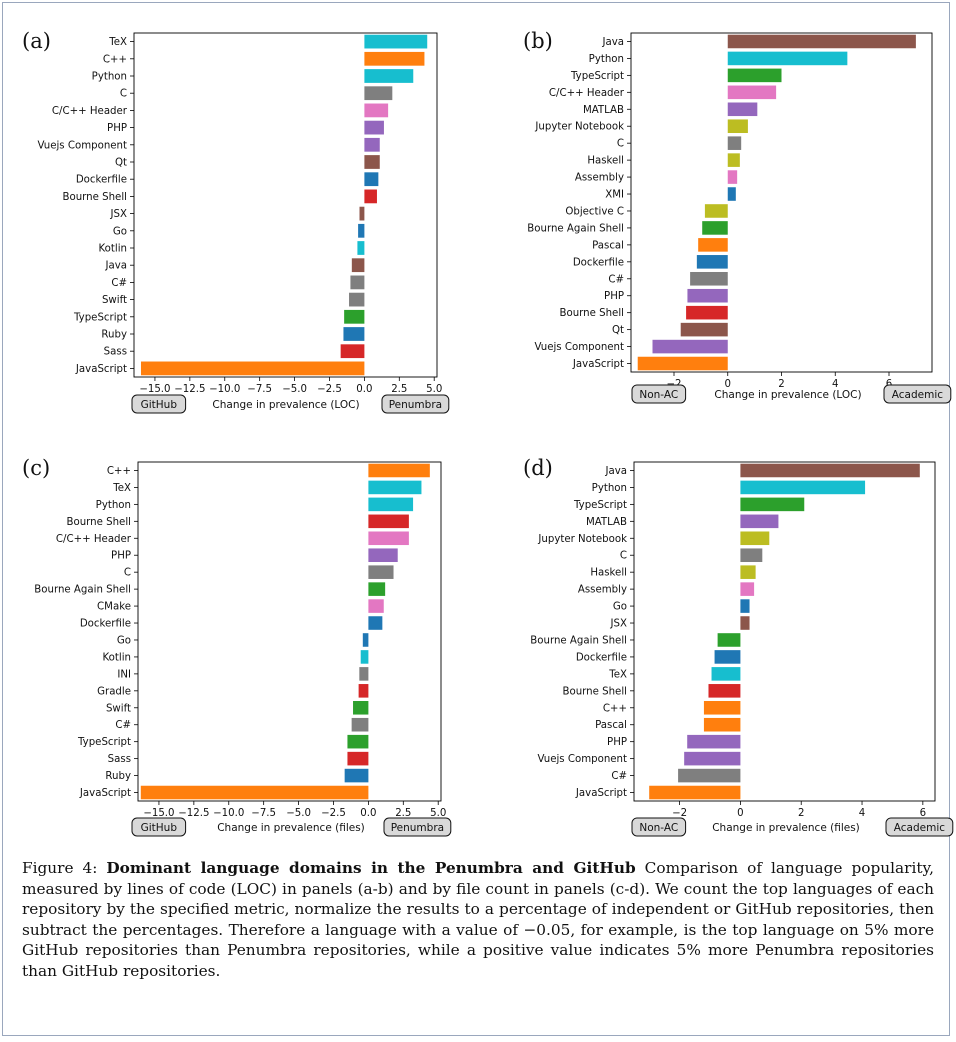  I want to click on x-tick-label: −12.5, so click(189, 389).